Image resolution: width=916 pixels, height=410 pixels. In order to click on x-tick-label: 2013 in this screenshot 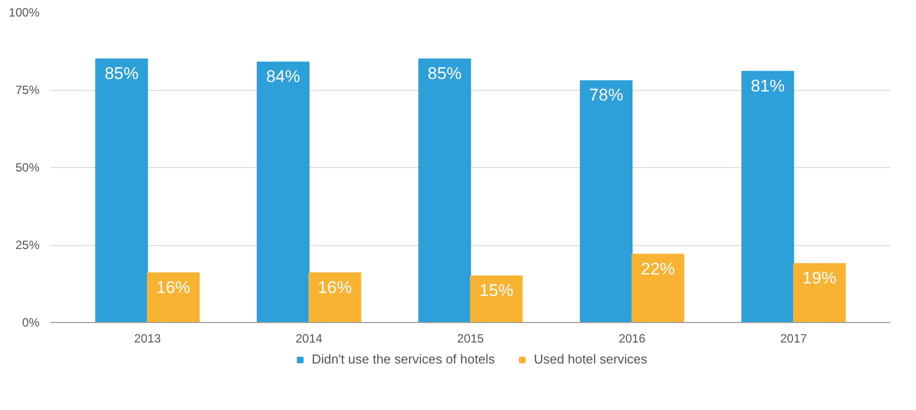, I will do `click(148, 339)`.